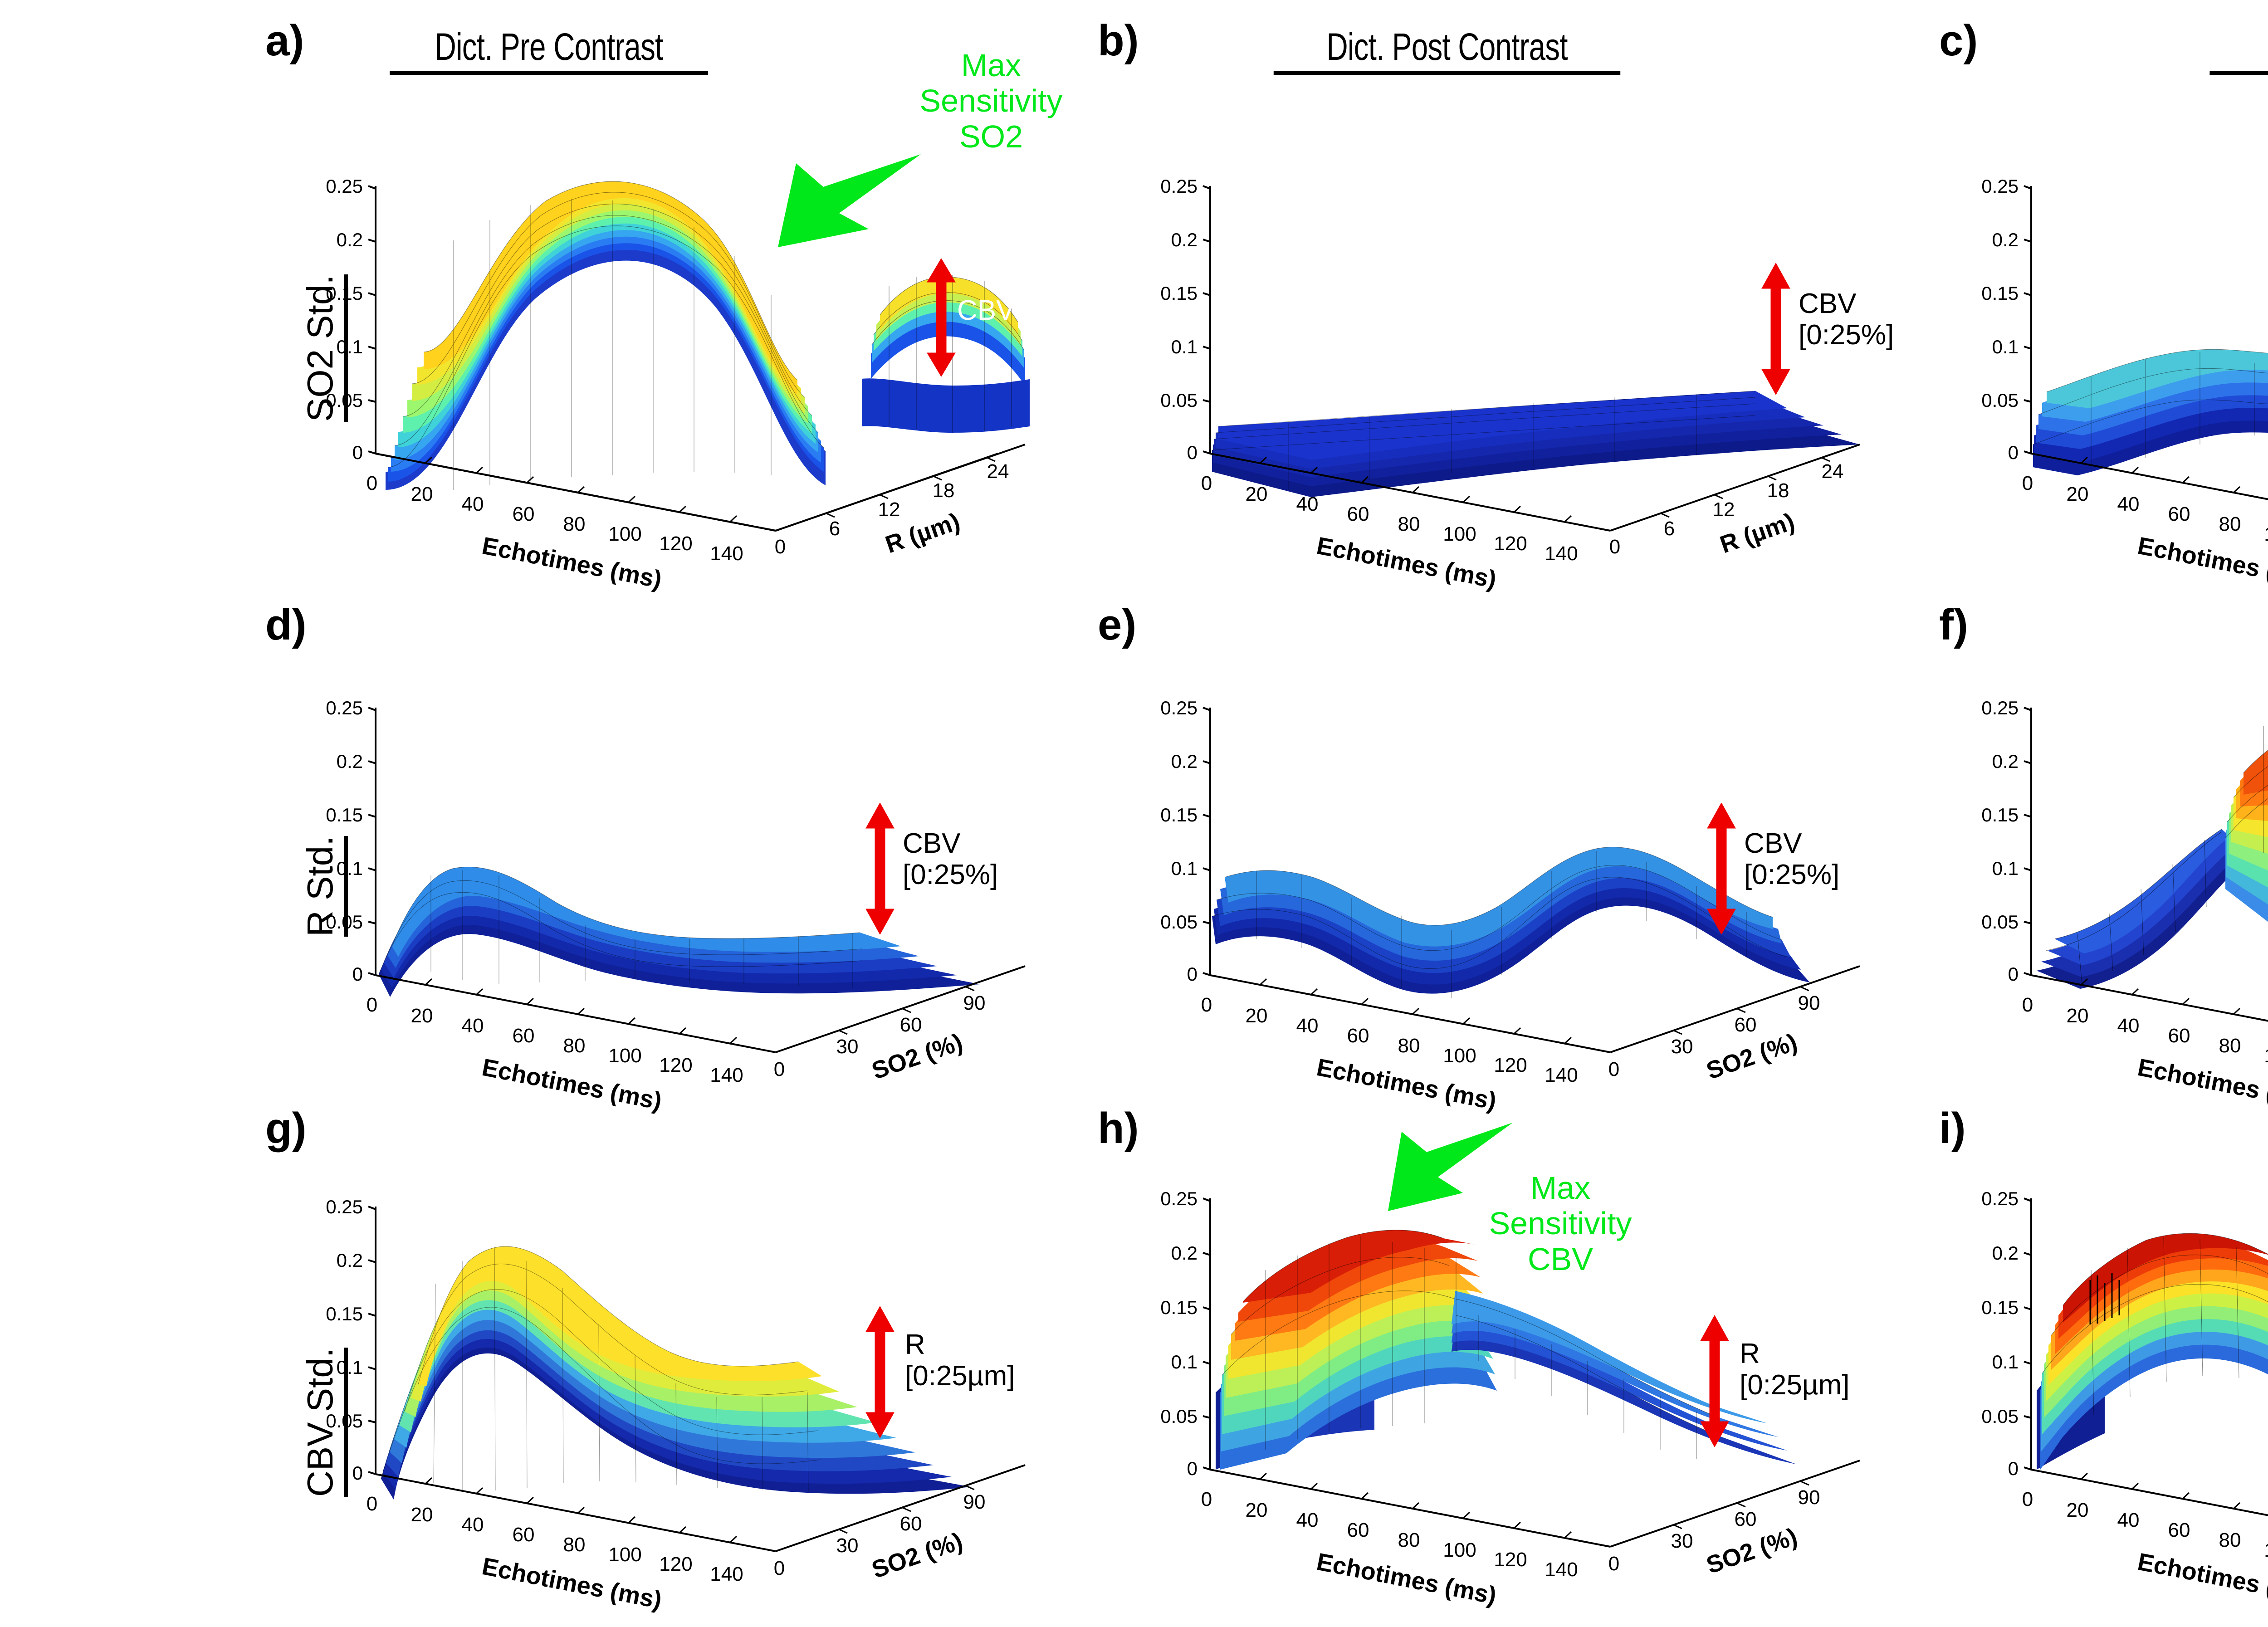 Image resolution: width=2268 pixels, height=1627 pixels. Describe the element at coordinates (1359, 1350) in the screenshot. I see `surface-plateau-h` at that location.